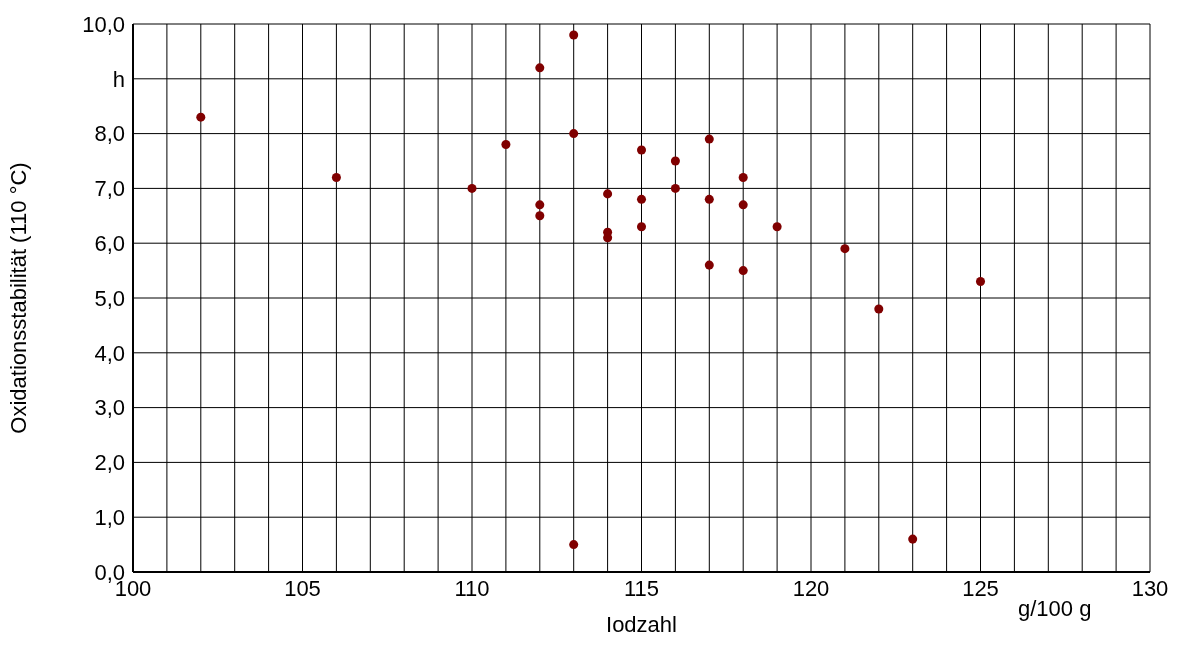 The height and width of the screenshot is (667, 1187). Describe the element at coordinates (103, 24) in the screenshot. I see `y-tick-label: 10,0` at that location.